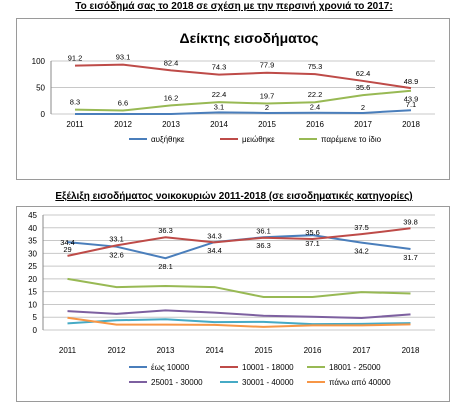 This screenshot has width=468, height=405. What do you see at coordinates (32, 241) in the screenshot?
I see `y-tick-label: 35` at bounding box center [32, 241].